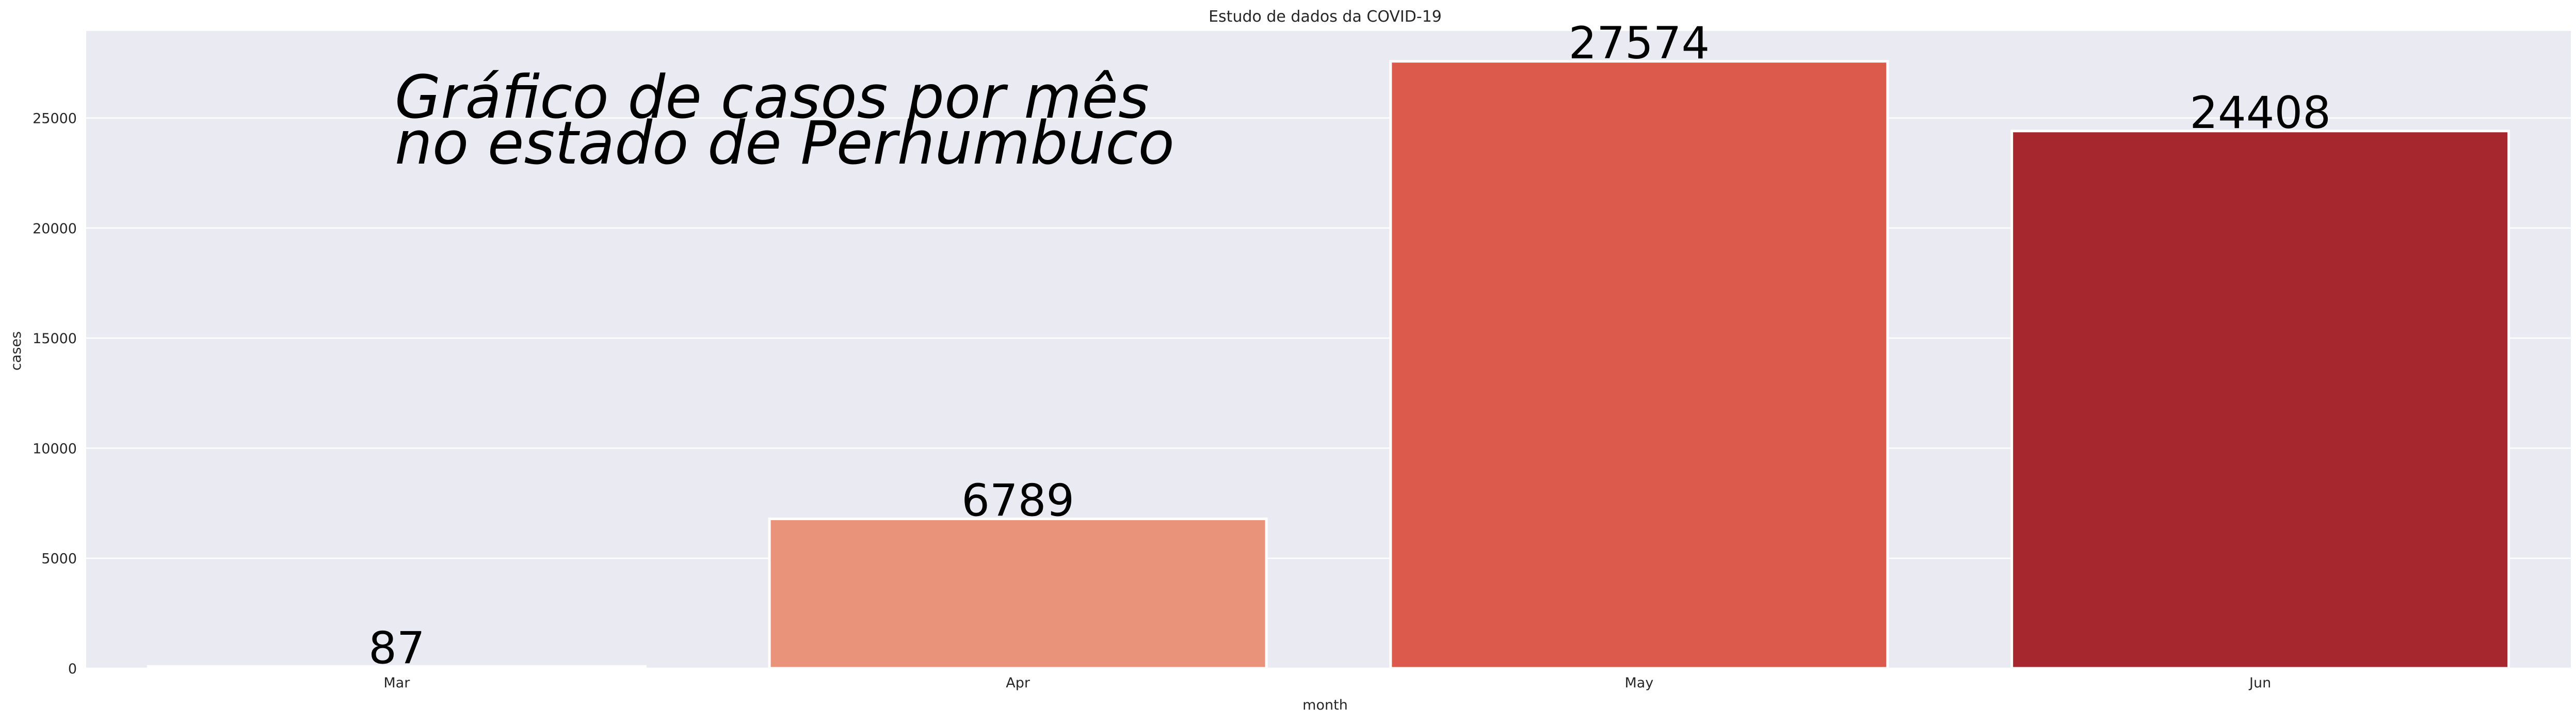 This screenshot has height=723, width=2576. I want to click on y-tick-label: 10000, so click(55, 449).